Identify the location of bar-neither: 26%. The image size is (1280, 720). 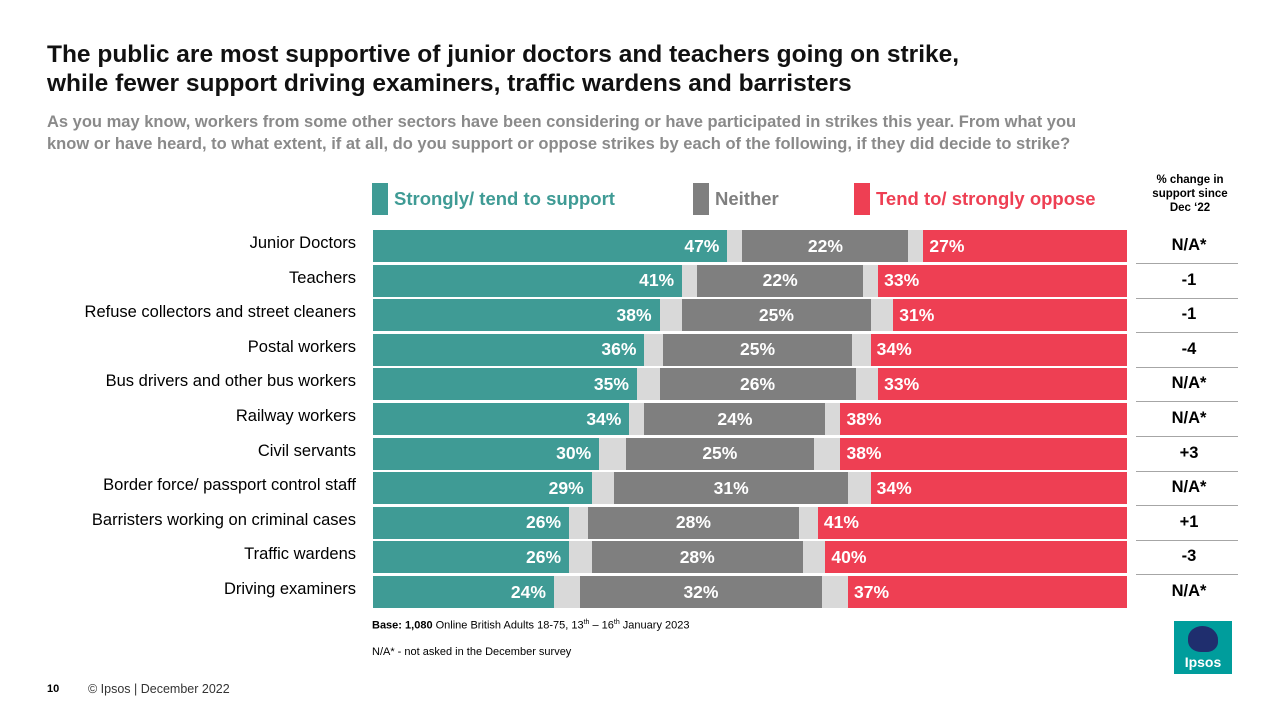
(757, 384).